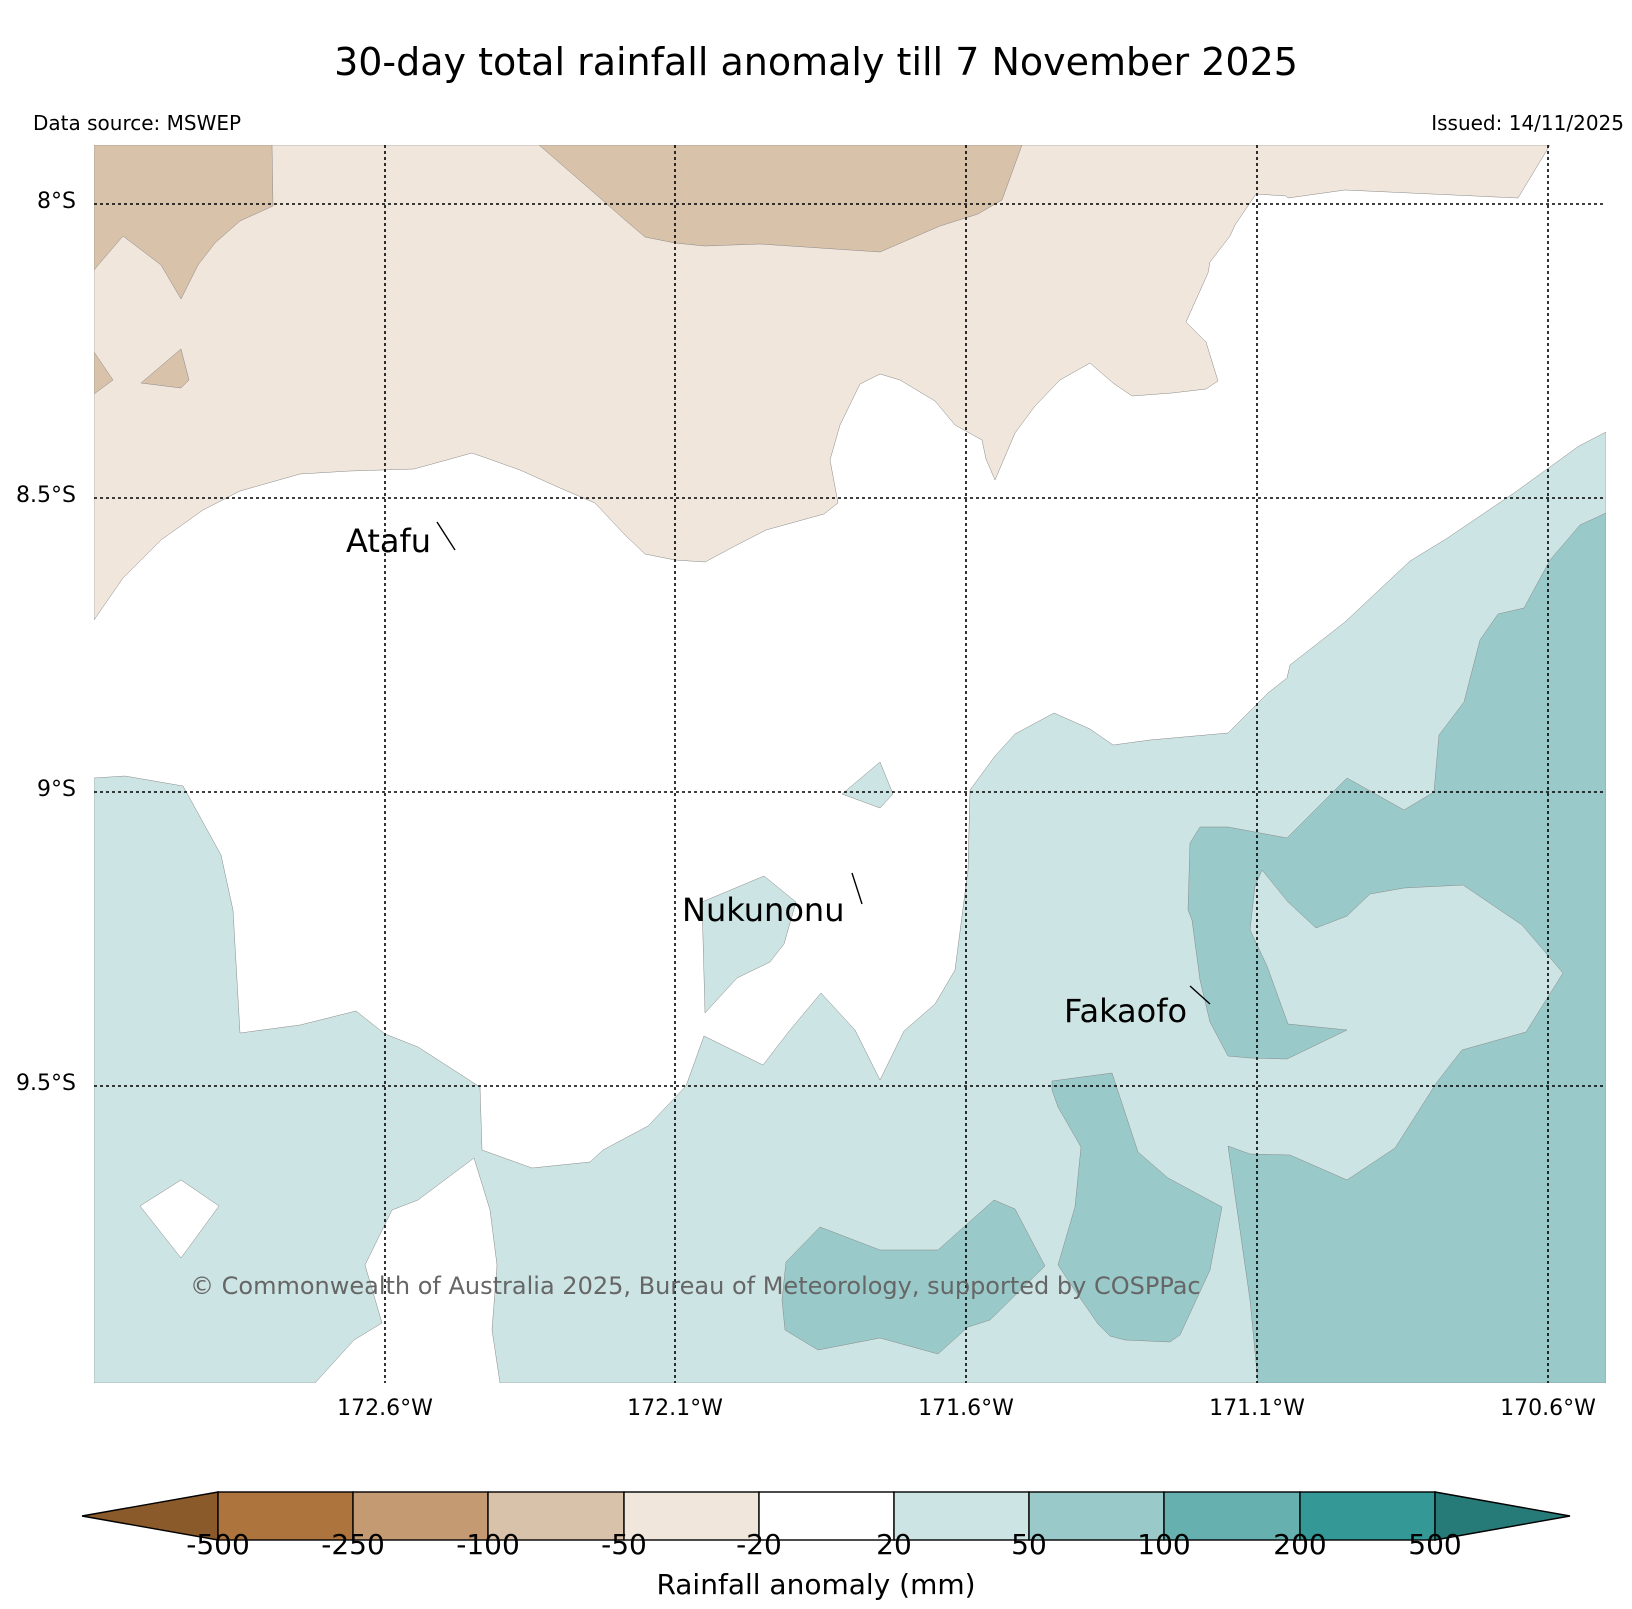 The height and width of the screenshot is (1609, 1632). Describe the element at coordinates (385, 1408) in the screenshot. I see `lon-label-172-6w: 172.6°W` at that location.